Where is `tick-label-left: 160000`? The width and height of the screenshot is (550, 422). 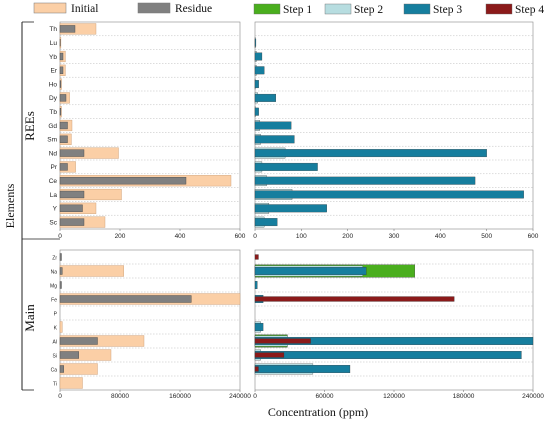 tick-label-left: 160000 is located at coordinates (180, 396).